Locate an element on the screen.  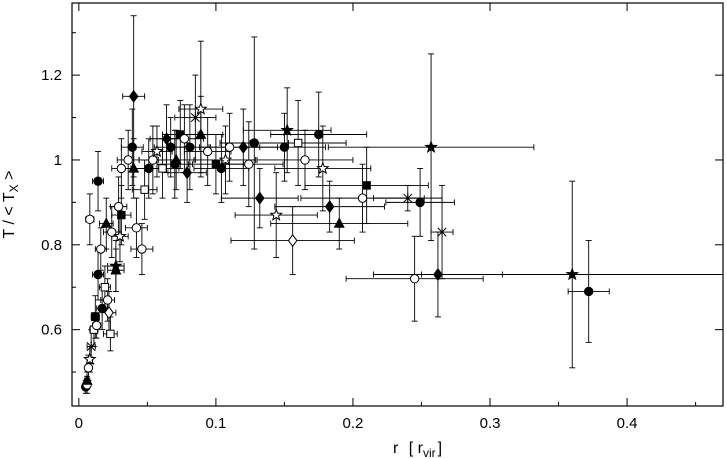
y-axis-label: T / < TX > is located at coordinates (11, 205).